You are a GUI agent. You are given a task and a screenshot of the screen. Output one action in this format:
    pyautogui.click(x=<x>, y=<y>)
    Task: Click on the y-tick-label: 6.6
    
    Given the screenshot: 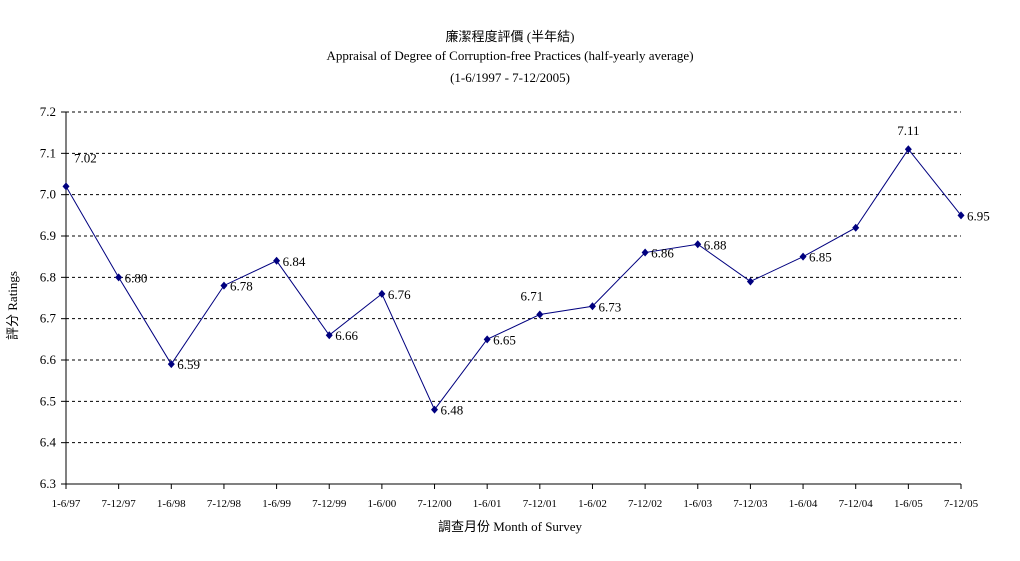 What is the action you would take?
    pyautogui.click(x=48, y=359)
    